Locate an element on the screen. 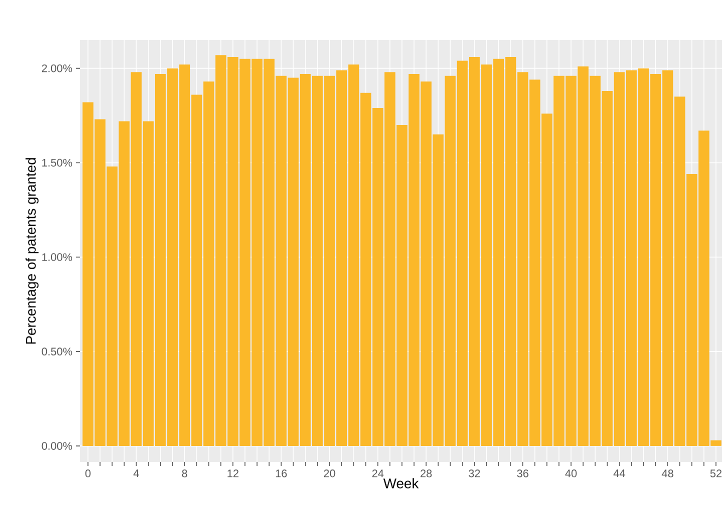  y-axis-title: Percentage of patents granted is located at coordinates (32, 251).